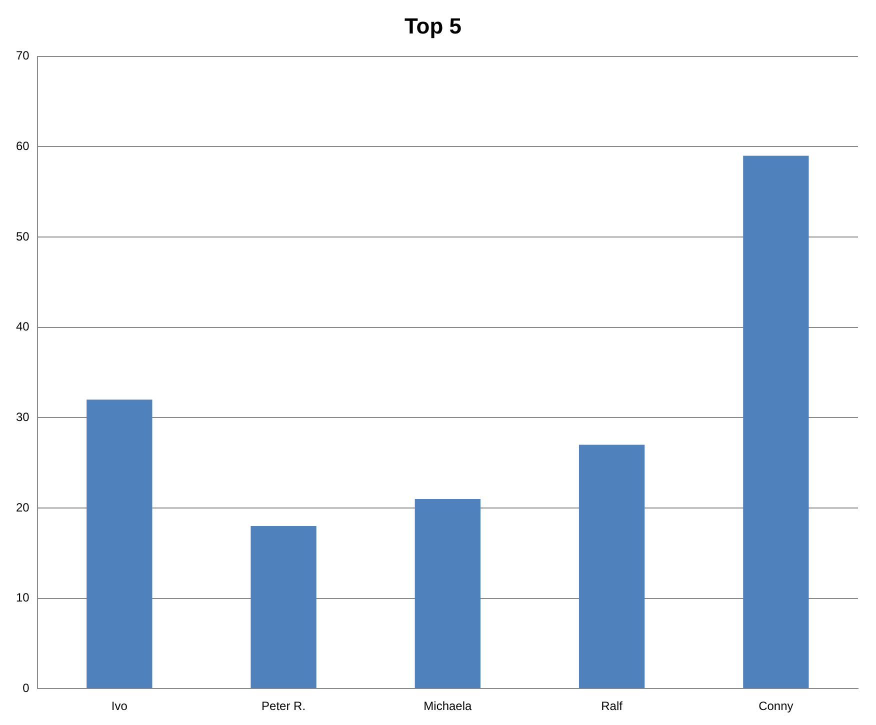  Describe the element at coordinates (23, 146) in the screenshot. I see `y-tick-label: 60` at that location.